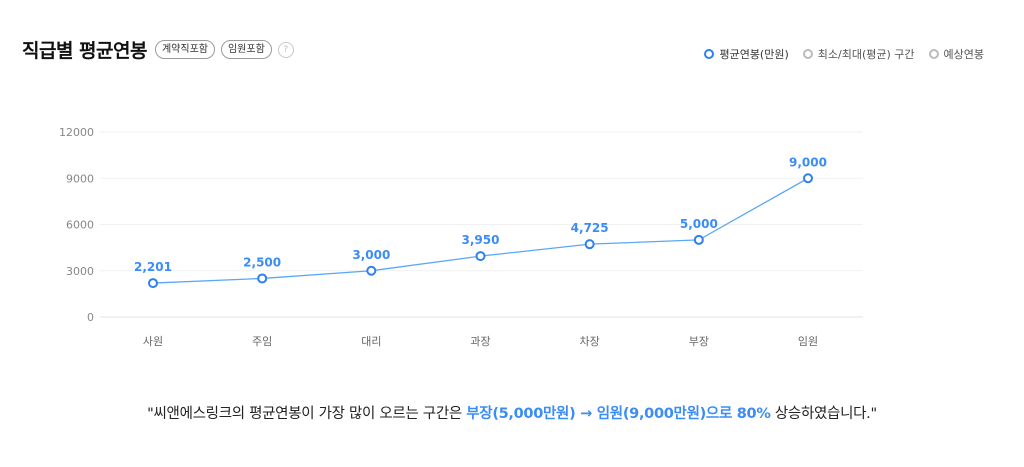  What do you see at coordinates (262, 262) in the screenshot?
I see `data-label: 2,500` at bounding box center [262, 262].